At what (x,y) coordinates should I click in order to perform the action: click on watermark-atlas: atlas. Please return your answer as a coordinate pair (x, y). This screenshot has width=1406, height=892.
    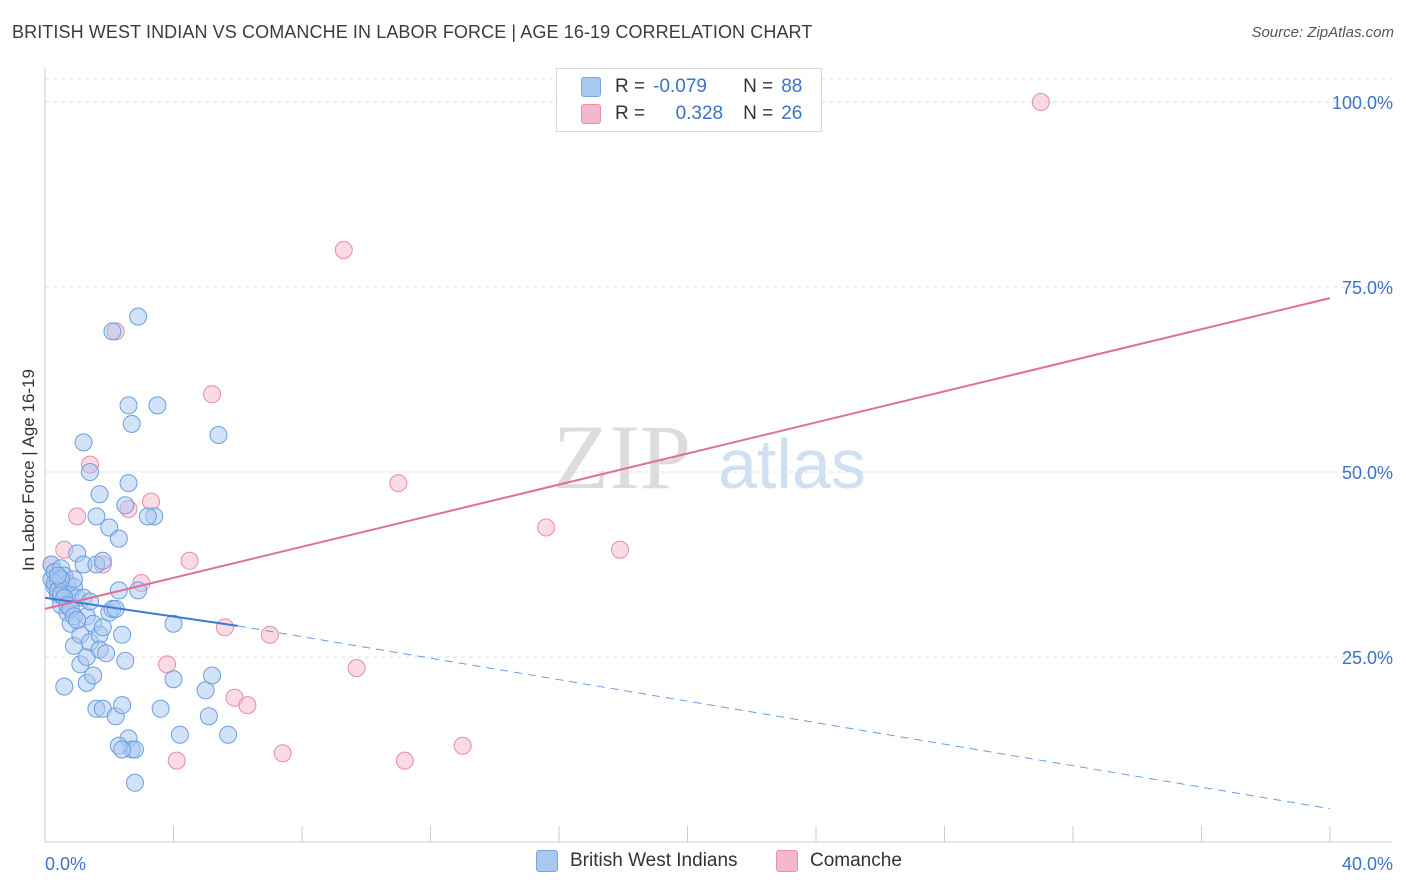
    Looking at the image, I should click on (792, 464).